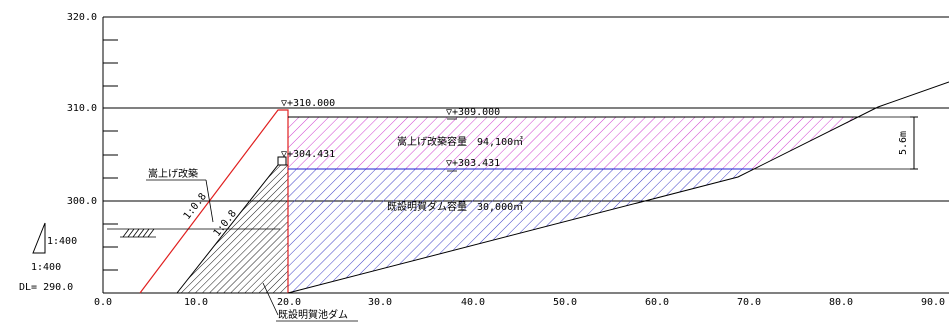  What do you see at coordinates (173, 173) in the screenshot?
I see `raise-label: 嵩上げ改築` at bounding box center [173, 173].